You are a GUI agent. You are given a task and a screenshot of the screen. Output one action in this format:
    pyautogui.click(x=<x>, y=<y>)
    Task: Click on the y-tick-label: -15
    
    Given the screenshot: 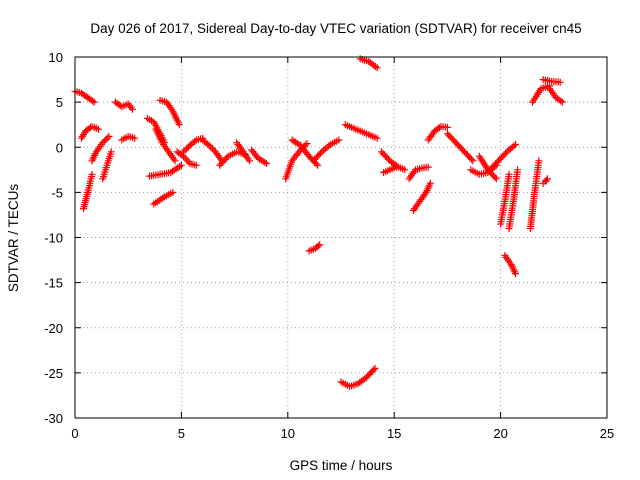 What is the action you would take?
    pyautogui.click(x=53, y=283)
    